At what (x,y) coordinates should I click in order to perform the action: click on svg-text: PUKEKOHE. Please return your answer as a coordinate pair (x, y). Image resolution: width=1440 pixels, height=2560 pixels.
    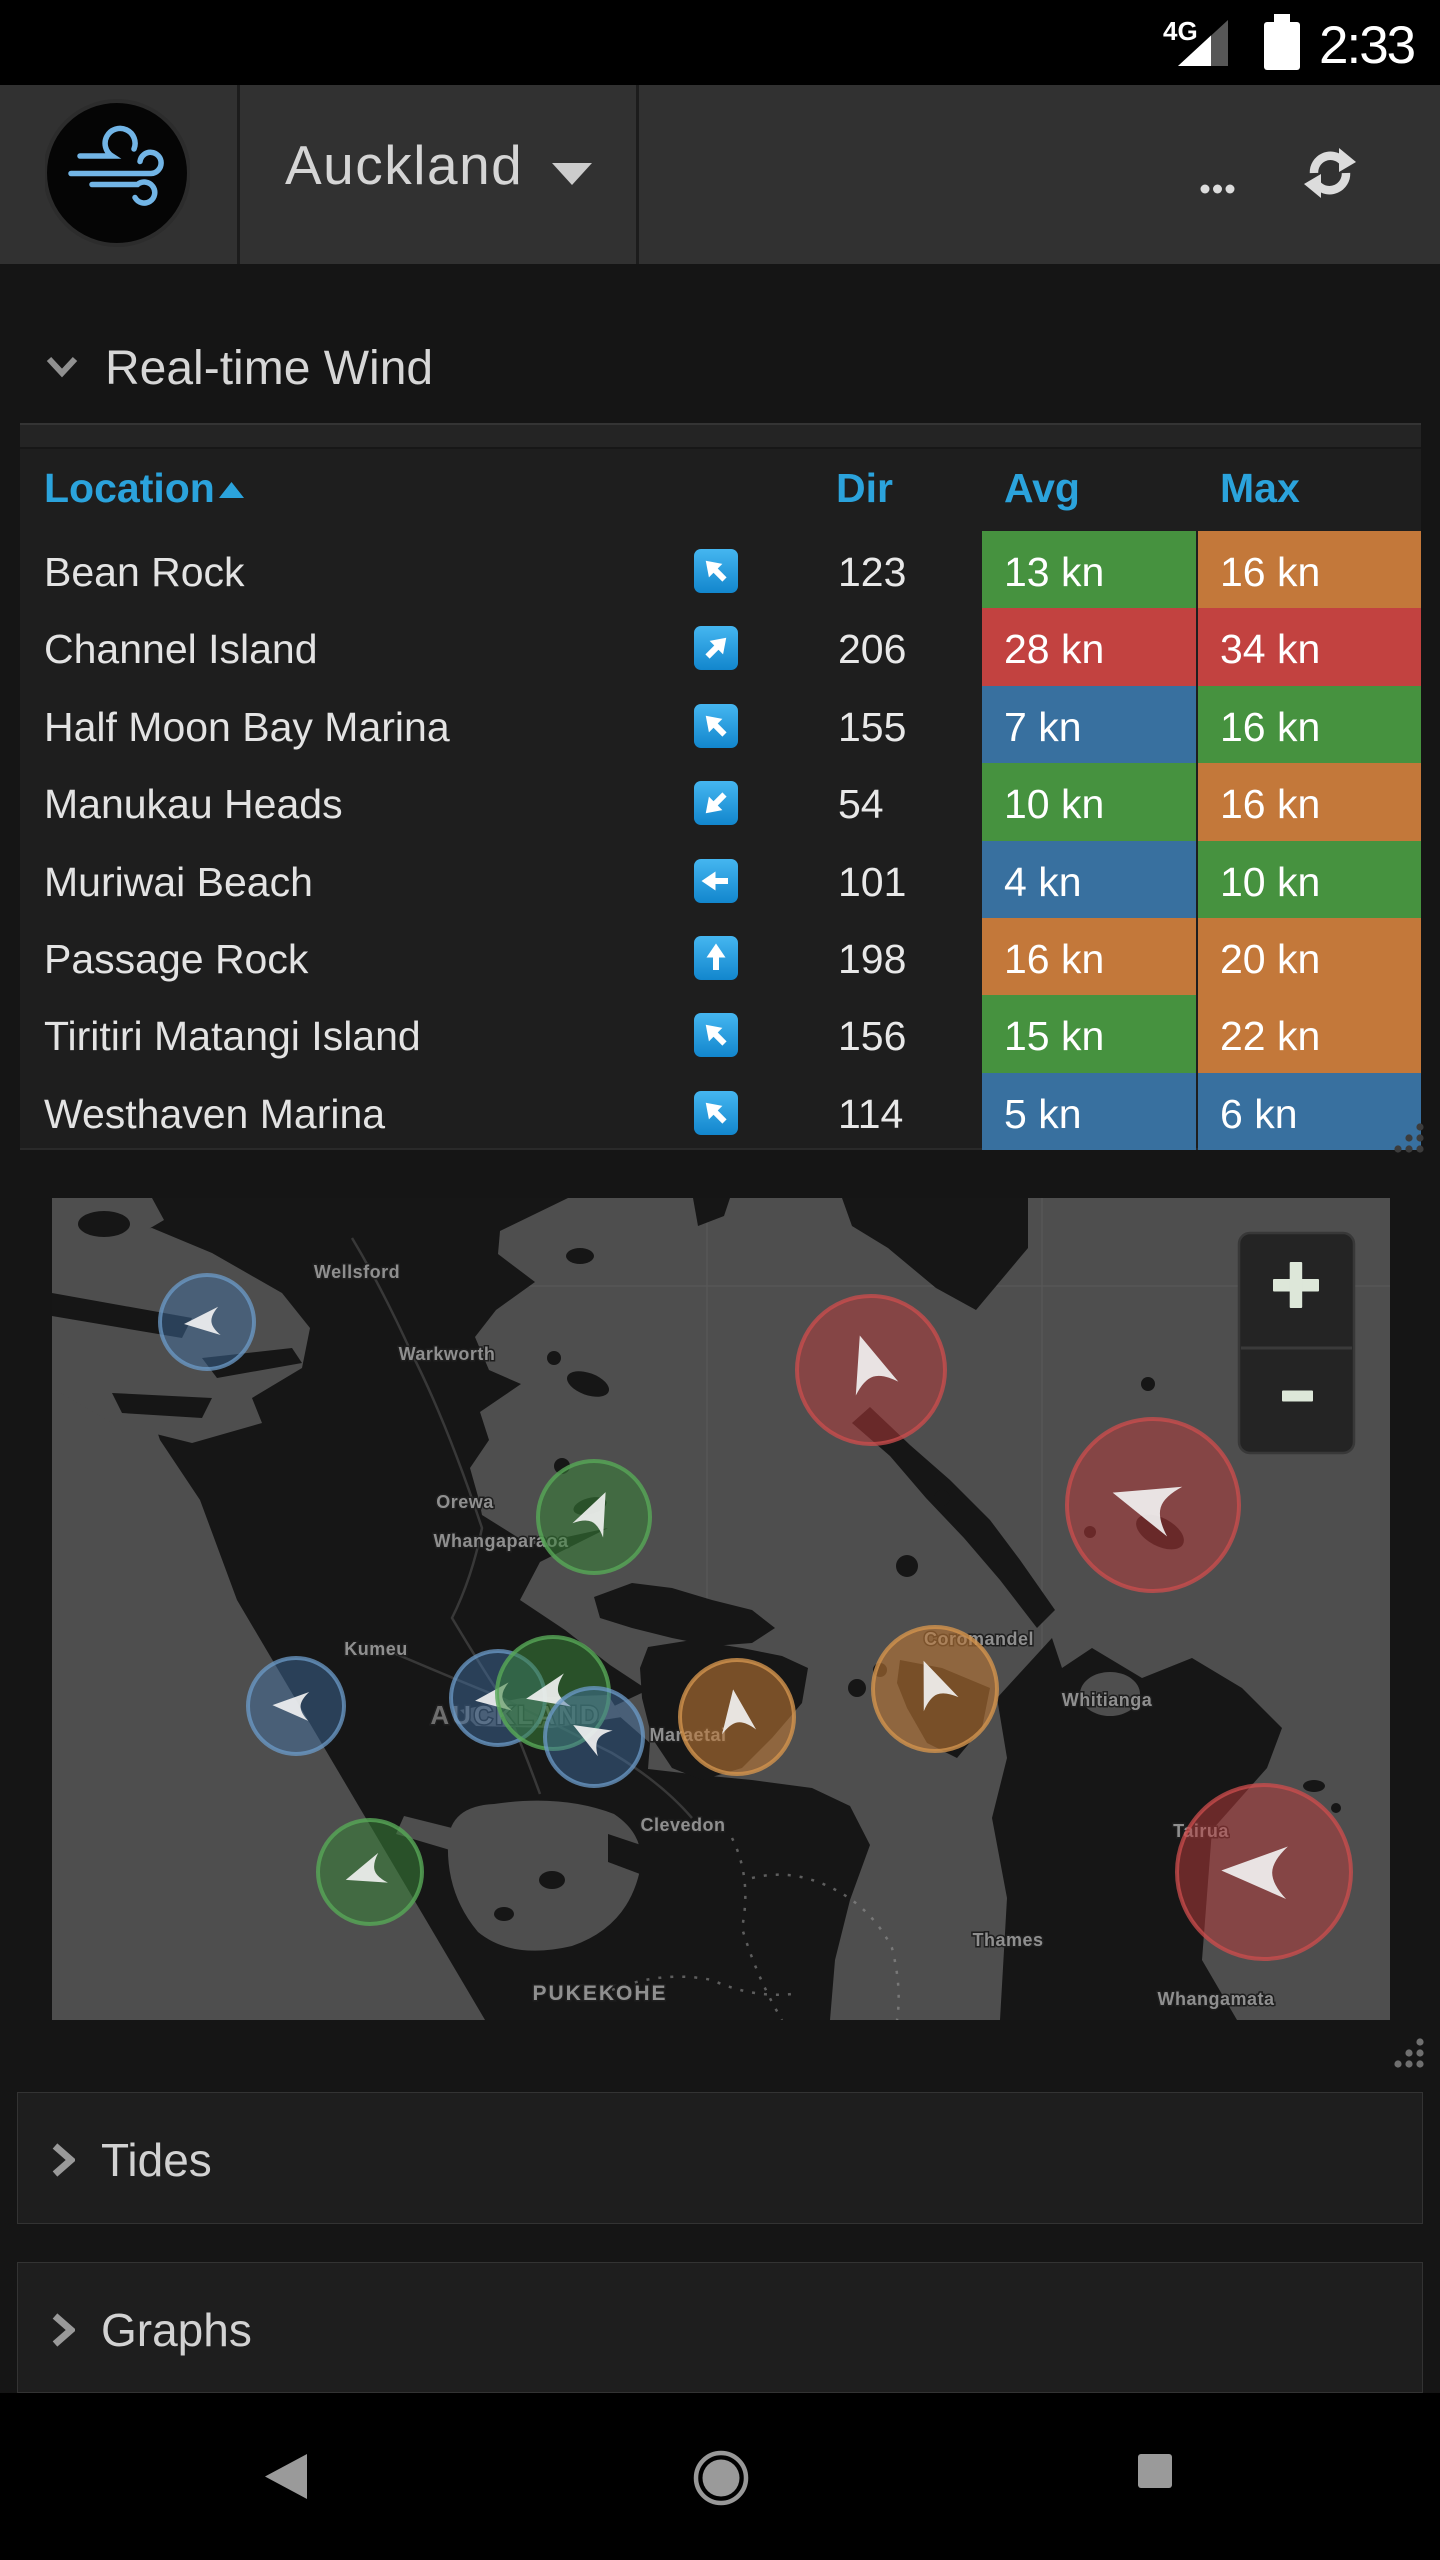
    Looking at the image, I should click on (599, 1993).